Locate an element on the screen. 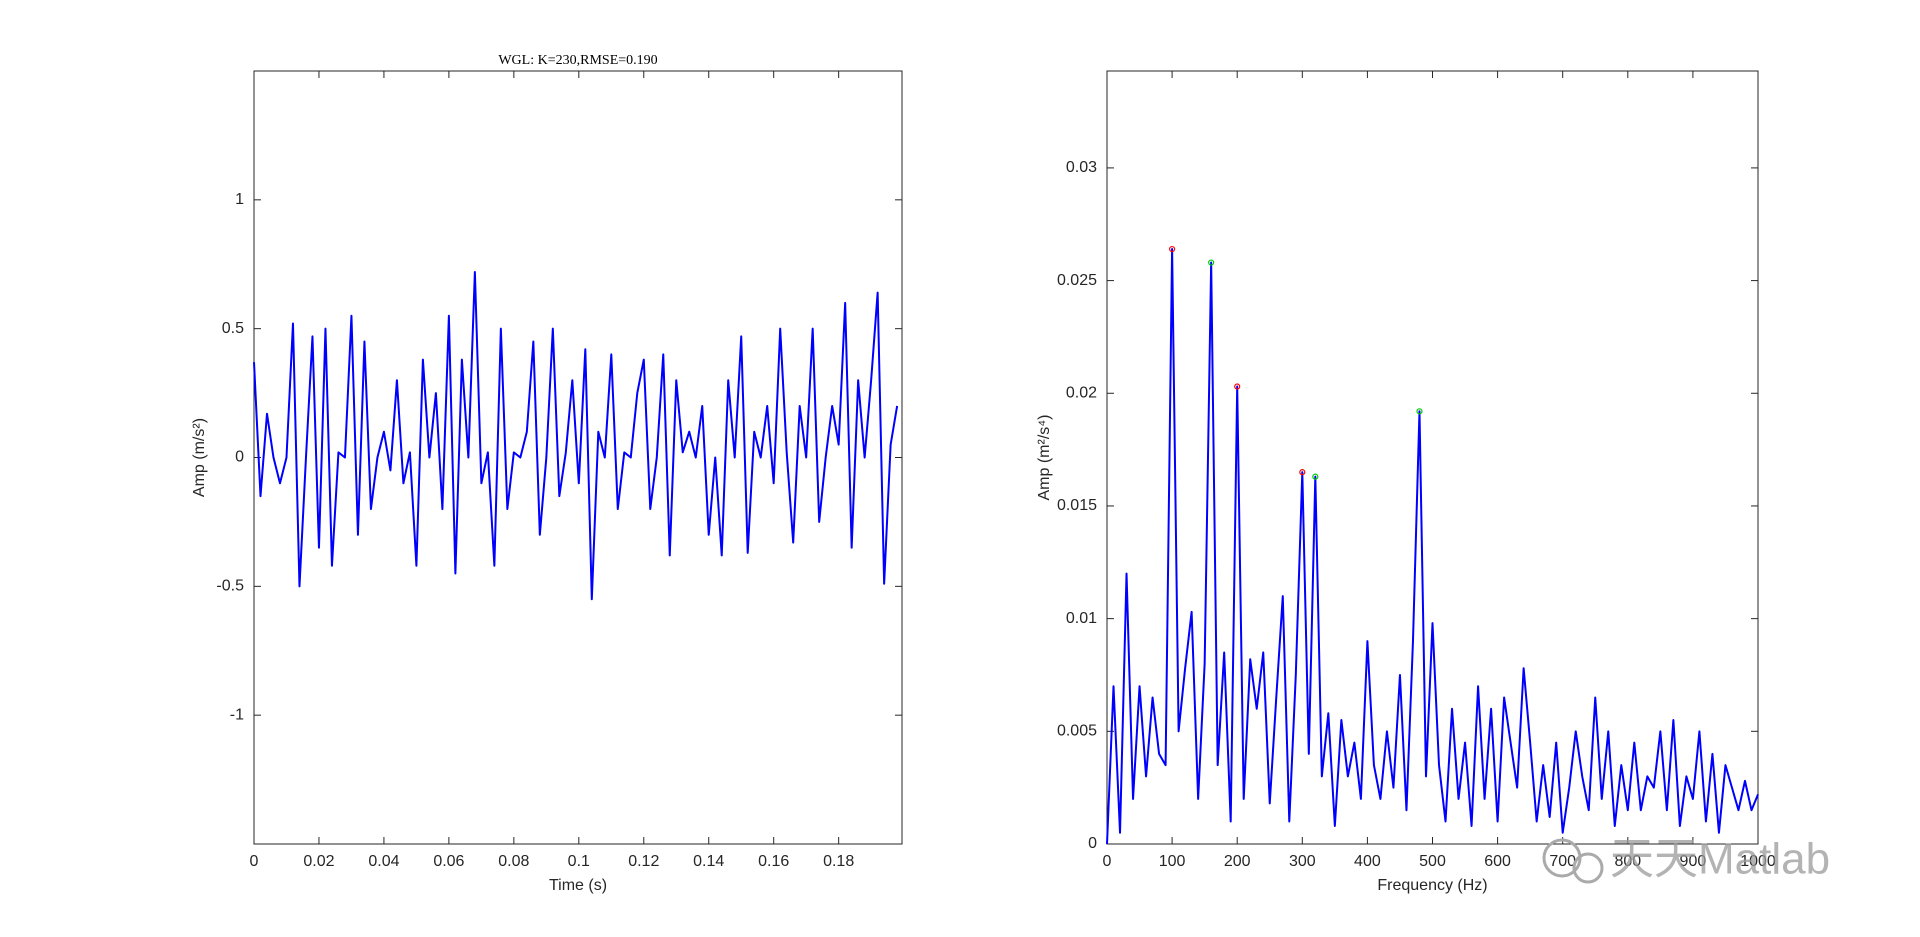 This screenshot has width=1920, height=937. x-tick-label: 300 is located at coordinates (1302, 861).